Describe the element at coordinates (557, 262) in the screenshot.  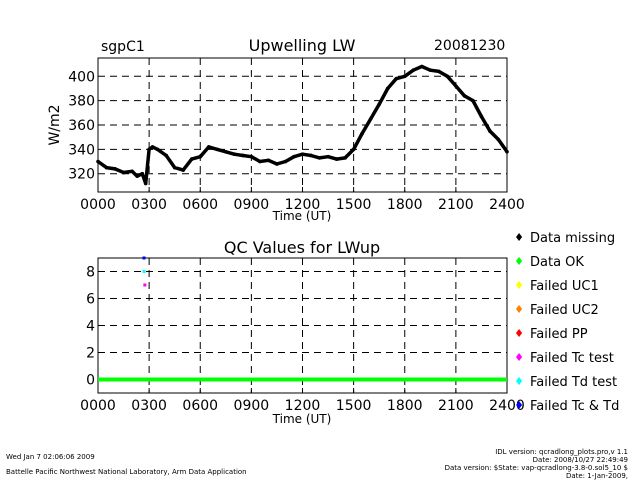
I see `legend-label: Data OK` at that location.